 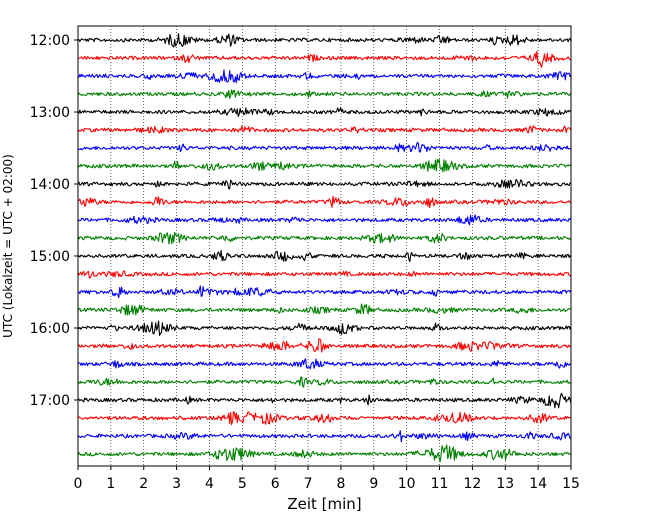 What do you see at coordinates (50, 257) in the screenshot?
I see `y-tick-label: 15:00` at bounding box center [50, 257].